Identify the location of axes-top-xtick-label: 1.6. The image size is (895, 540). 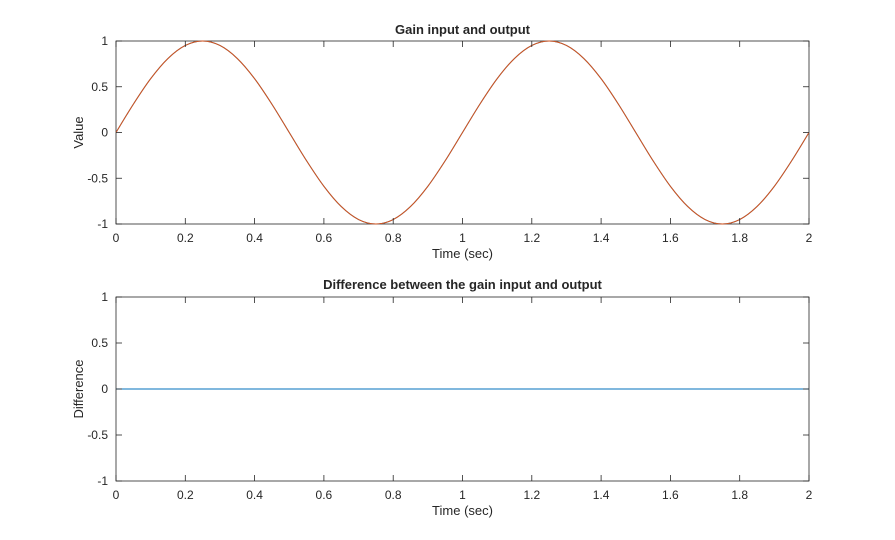
(670, 238).